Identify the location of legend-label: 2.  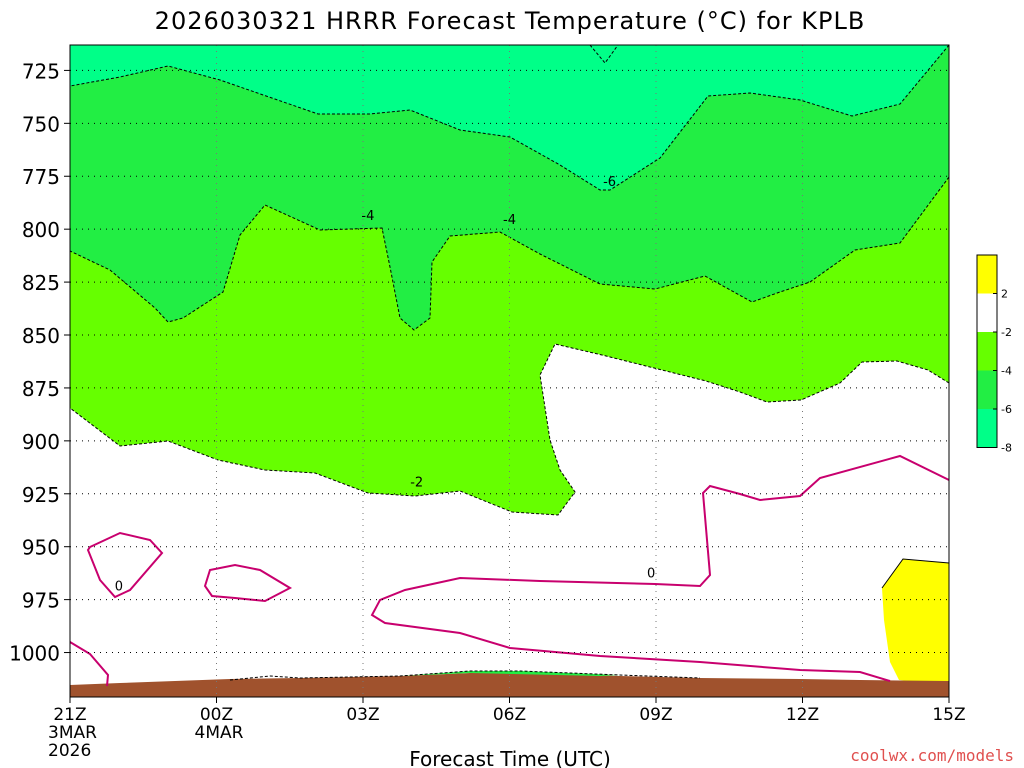
(1004, 294).